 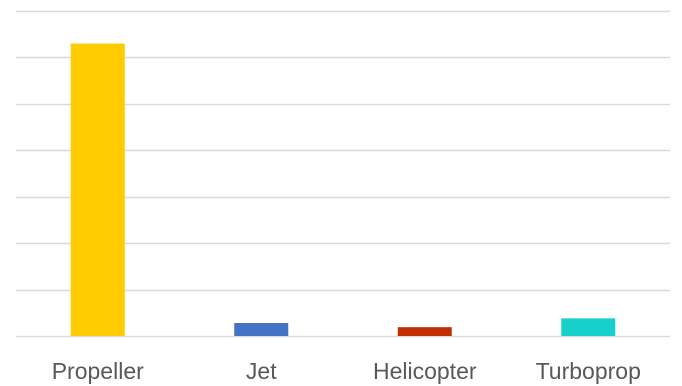 What do you see at coordinates (261, 371) in the screenshot?
I see `x-tick-label-jet: Jet` at bounding box center [261, 371].